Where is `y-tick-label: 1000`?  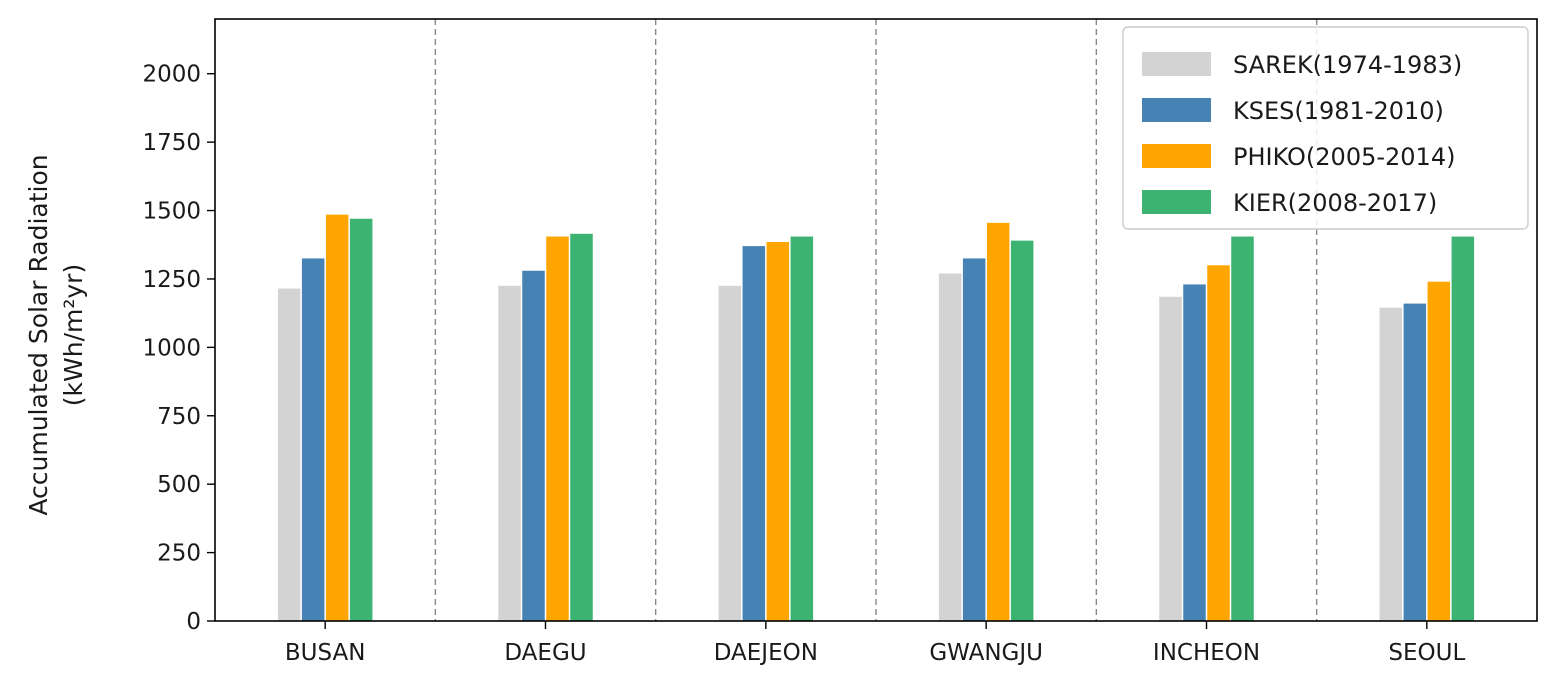 y-tick-label: 1000 is located at coordinates (171, 348).